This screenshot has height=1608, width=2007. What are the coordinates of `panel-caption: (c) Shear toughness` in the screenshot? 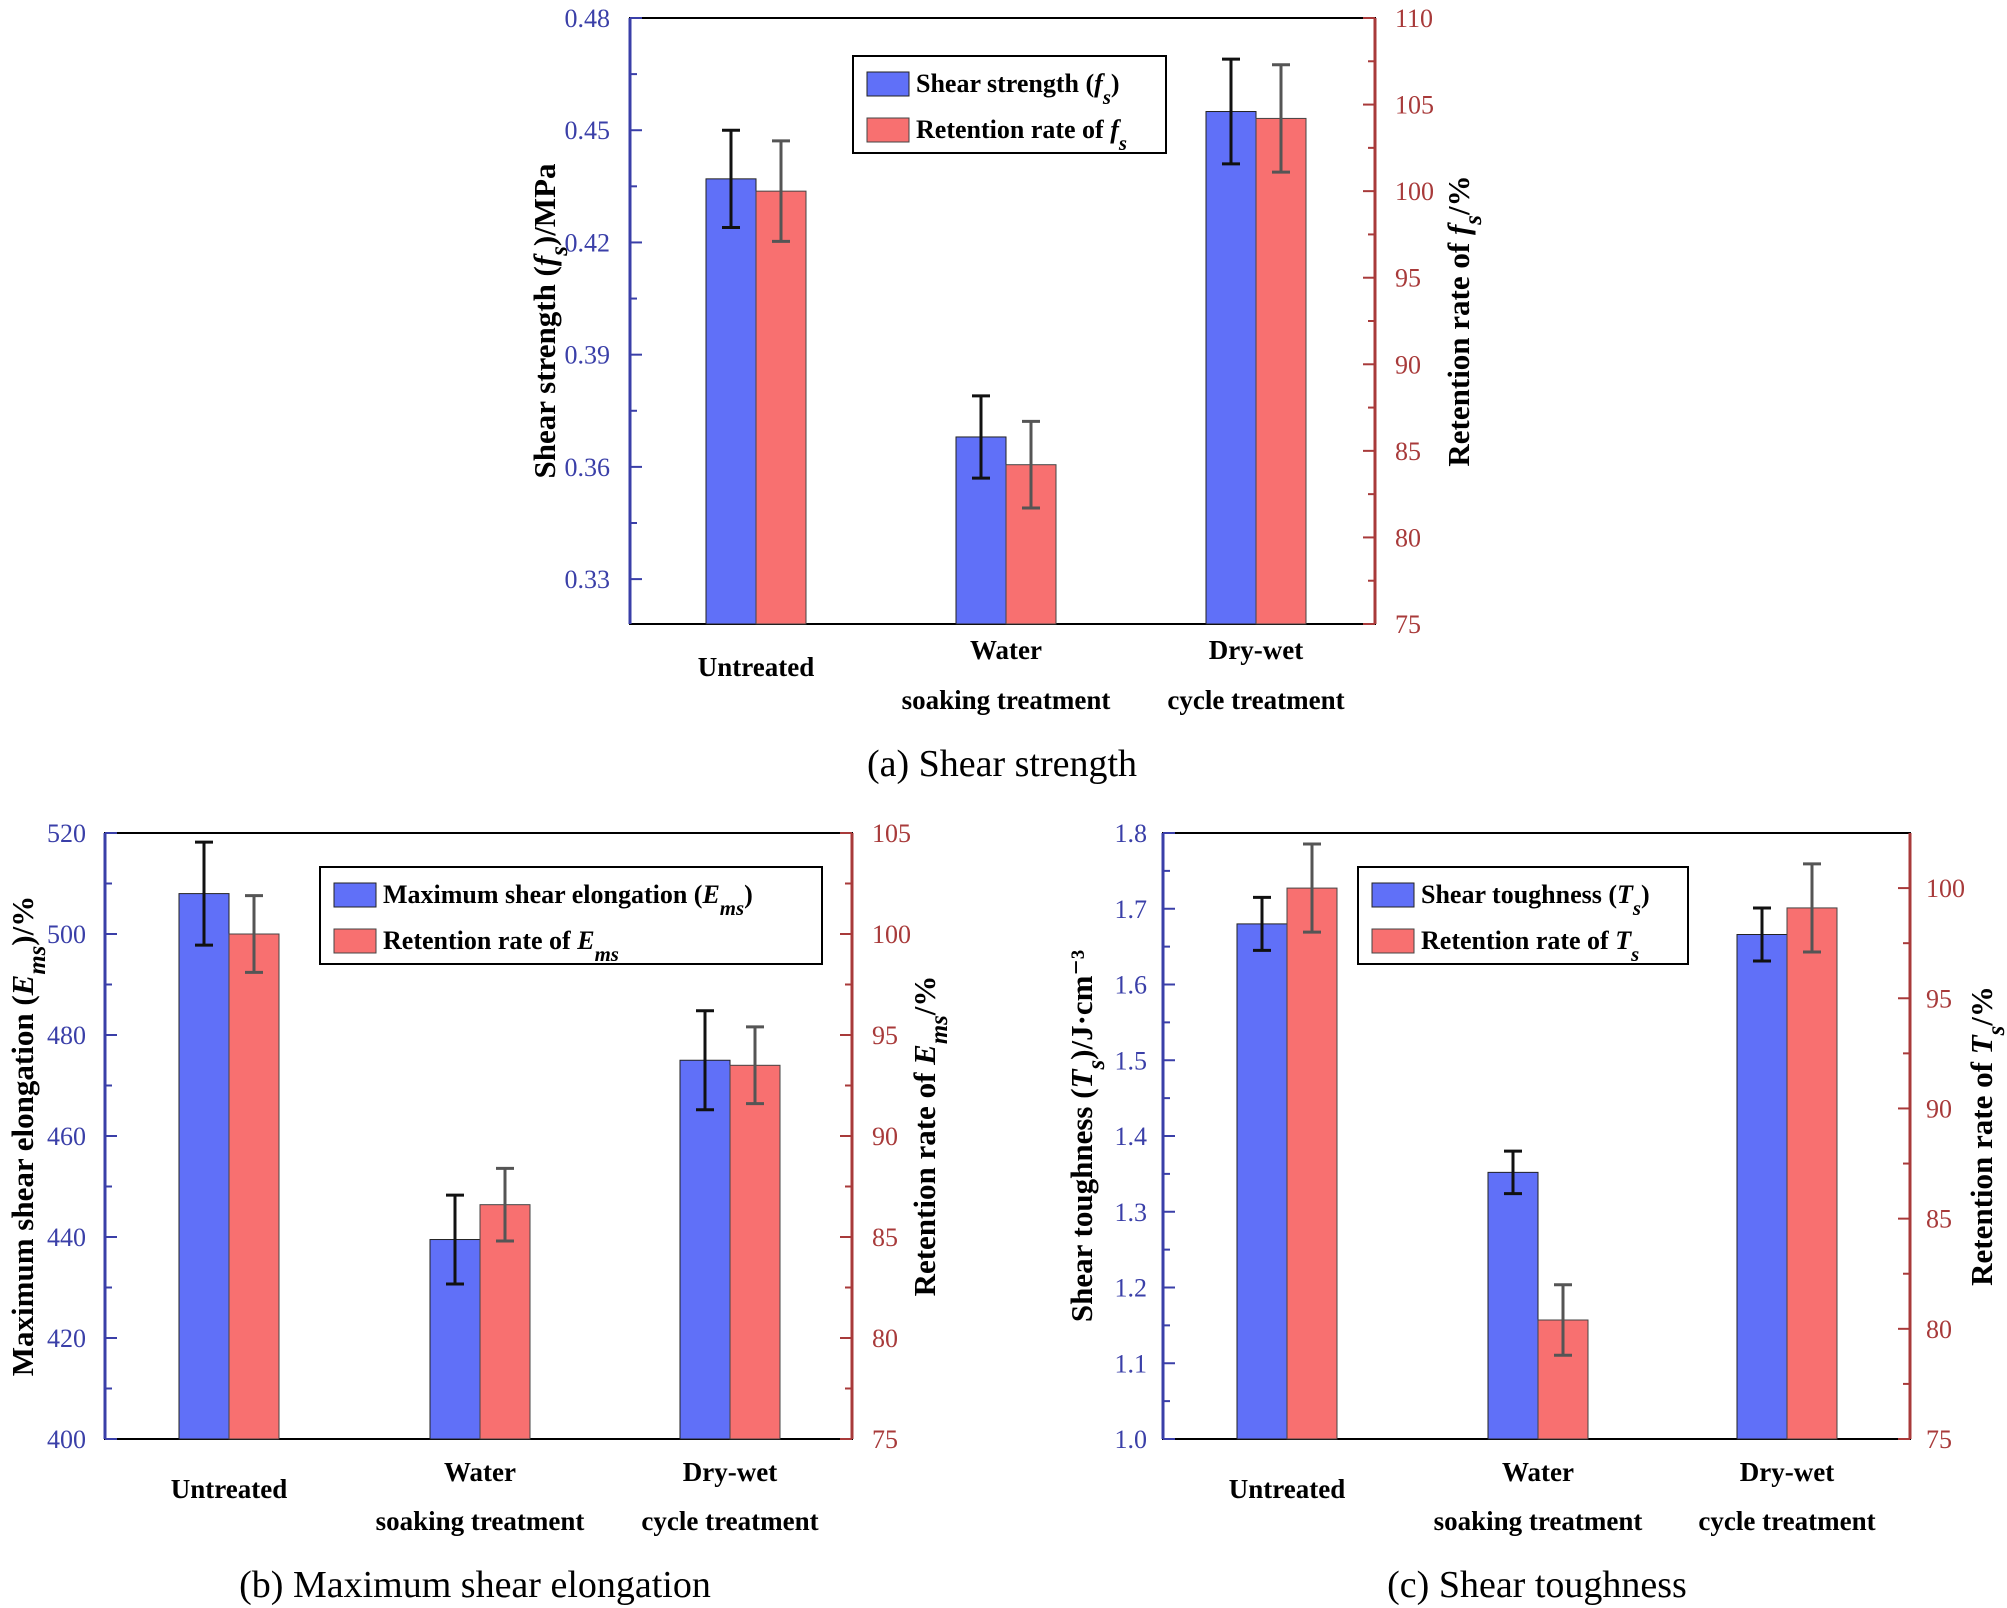 It's located at (1537, 1585).